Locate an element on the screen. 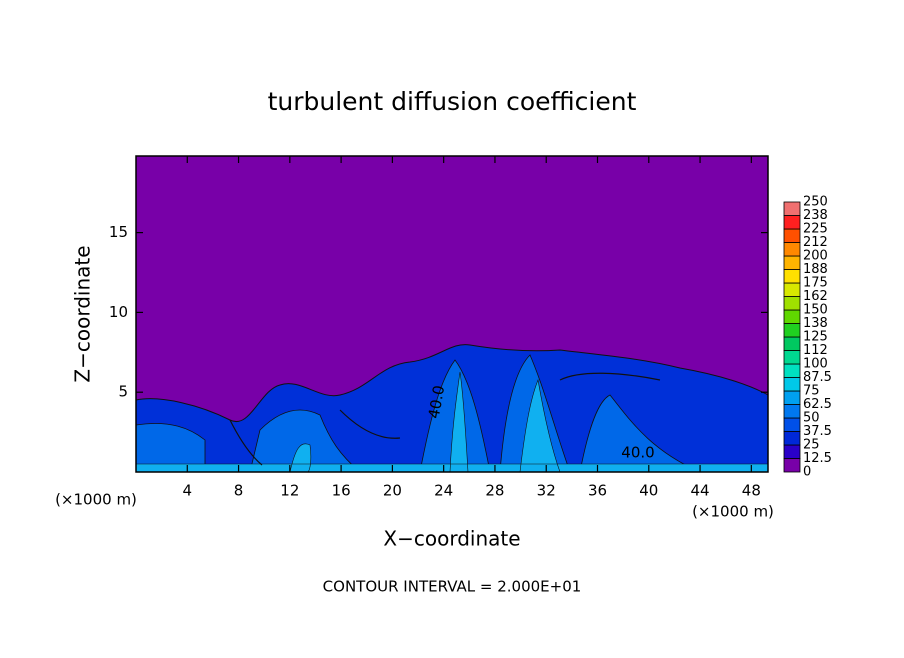 This screenshot has height=658, width=904. colorbar-label: 225 is located at coordinates (815, 229).